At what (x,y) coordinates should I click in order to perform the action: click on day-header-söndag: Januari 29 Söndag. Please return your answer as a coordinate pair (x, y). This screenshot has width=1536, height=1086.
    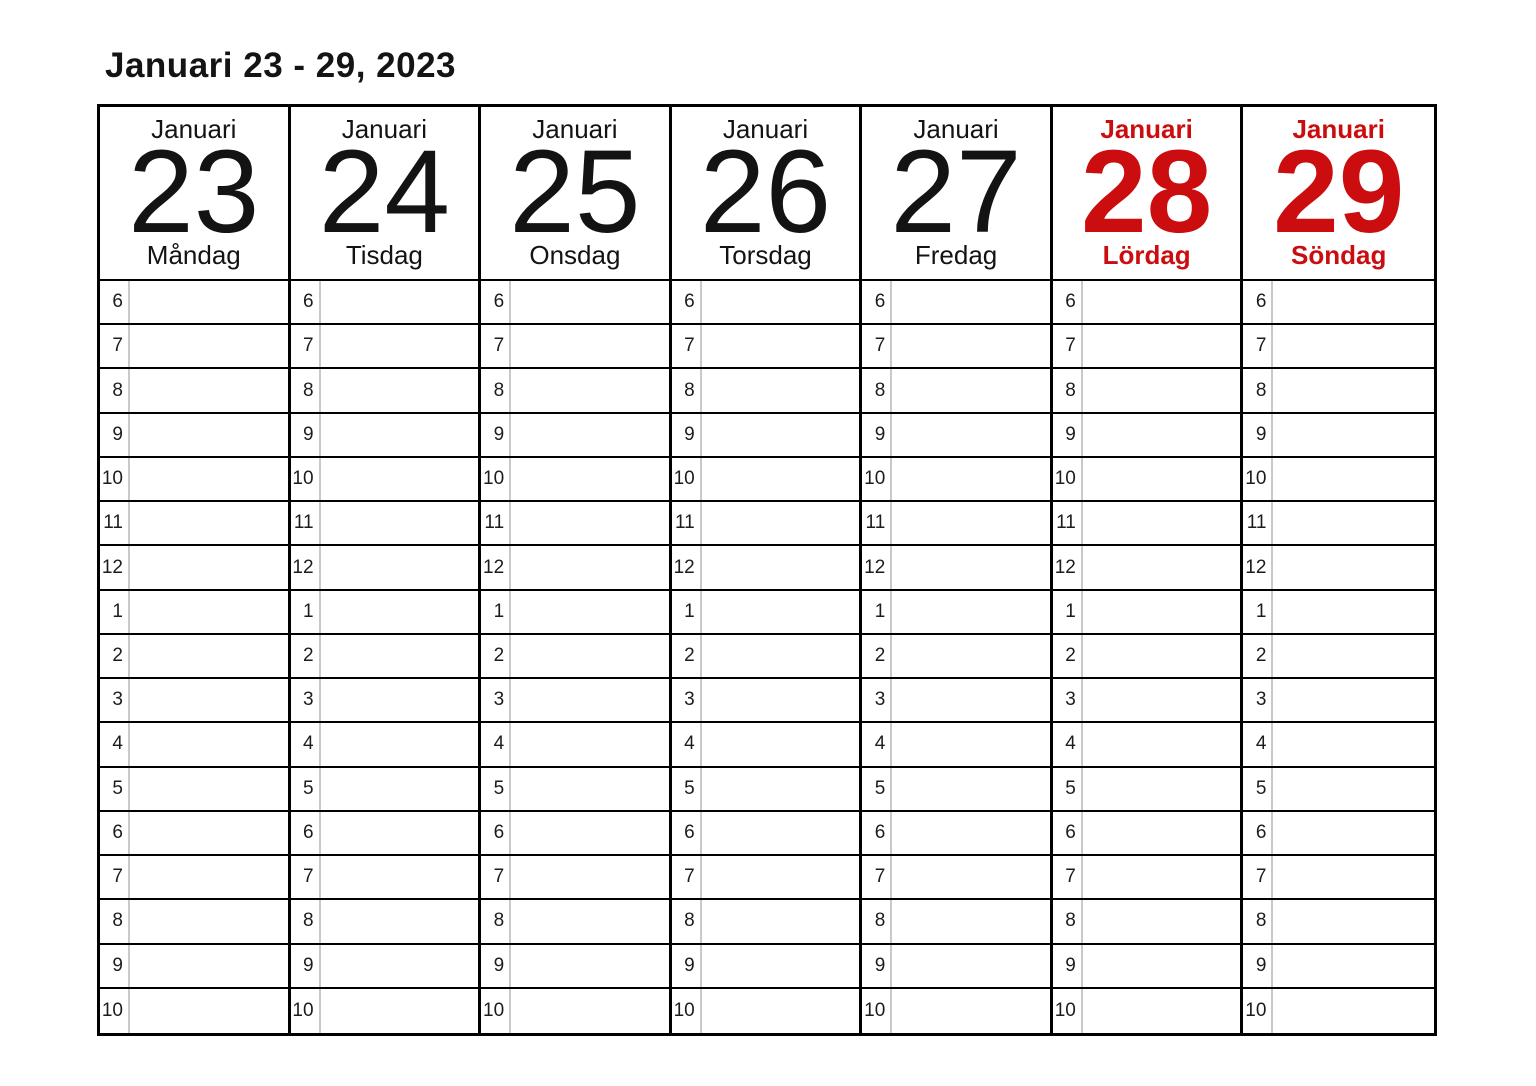
    Looking at the image, I should click on (1338, 194).